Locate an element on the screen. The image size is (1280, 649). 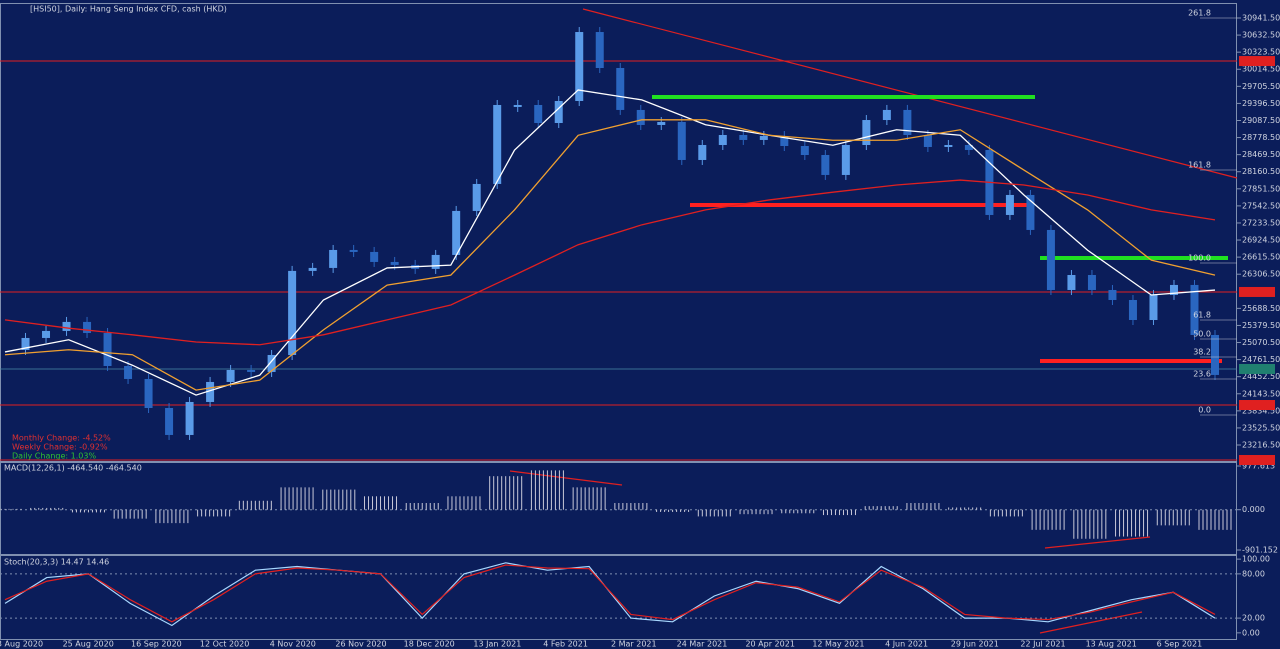
x-tick-label: 12 Oct 2020 is located at coordinates (224, 644).